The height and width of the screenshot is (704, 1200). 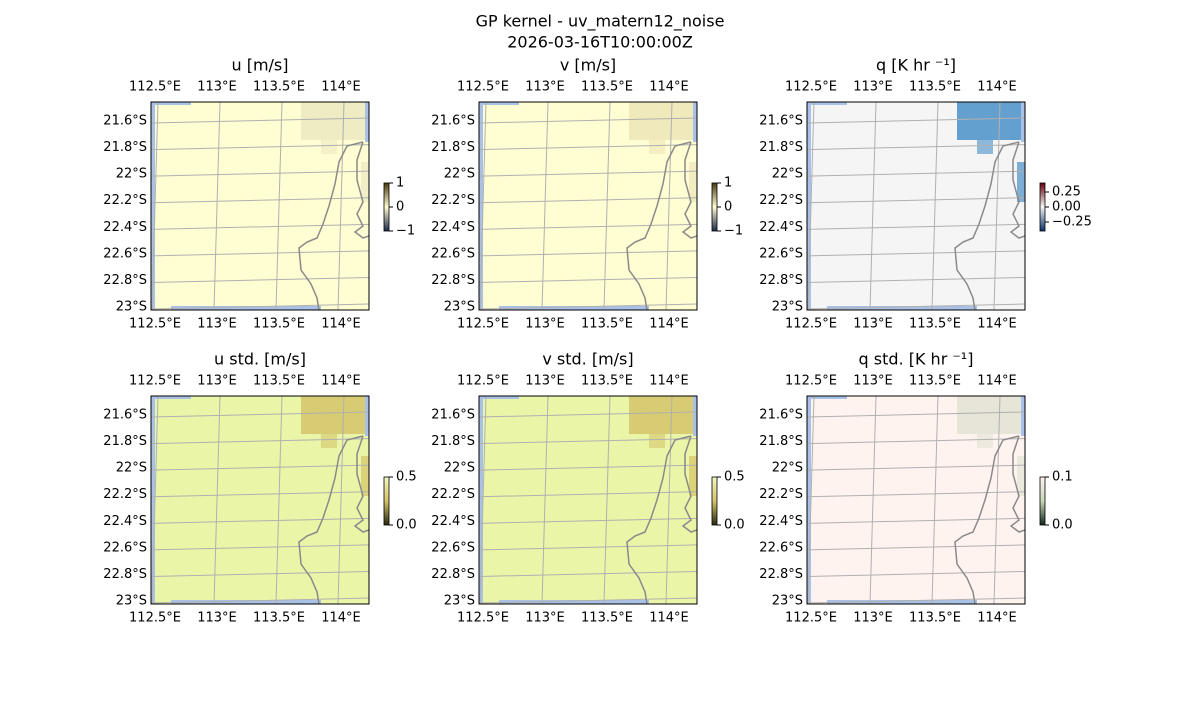 I want to click on colorbar-tick-label: 0.00, so click(x=1066, y=207).